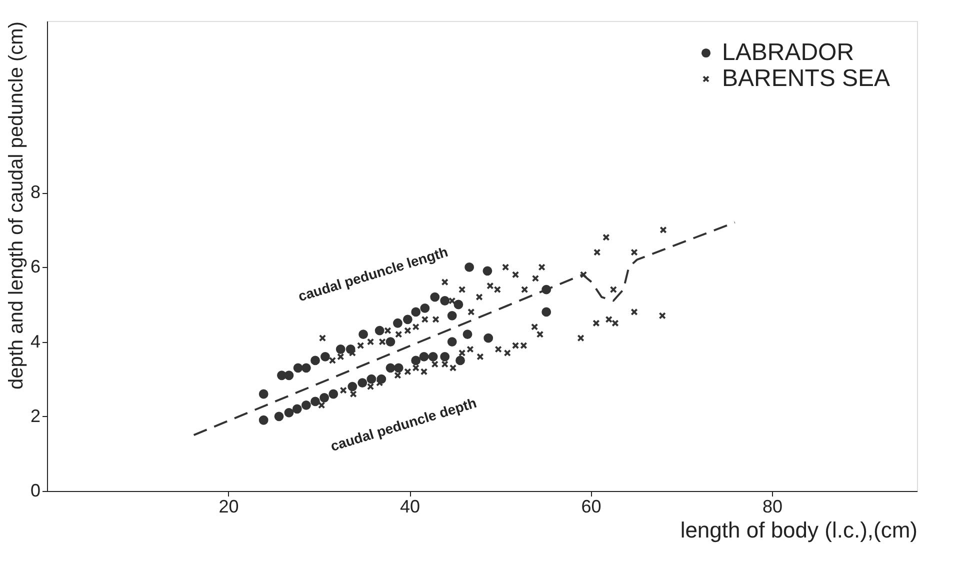 The width and height of the screenshot is (966, 580). What do you see at coordinates (228, 506) in the screenshot?
I see `x-tick-label: 20` at bounding box center [228, 506].